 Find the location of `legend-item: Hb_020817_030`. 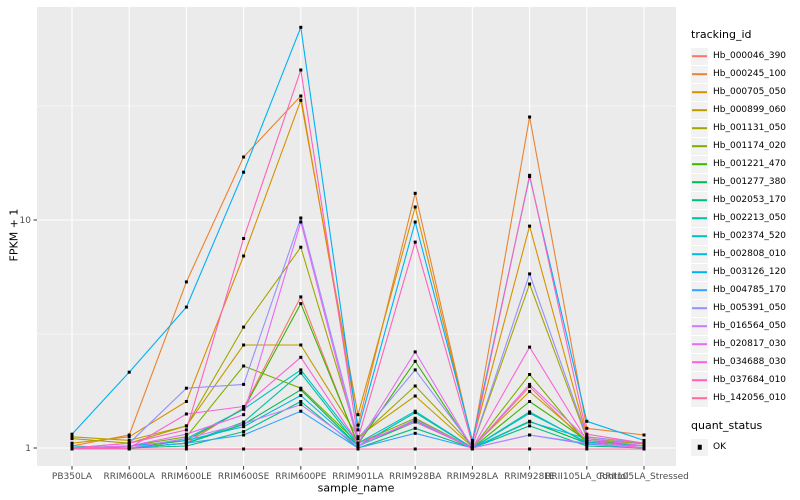

legend-item: Hb_020817_030 is located at coordinates (745, 344).